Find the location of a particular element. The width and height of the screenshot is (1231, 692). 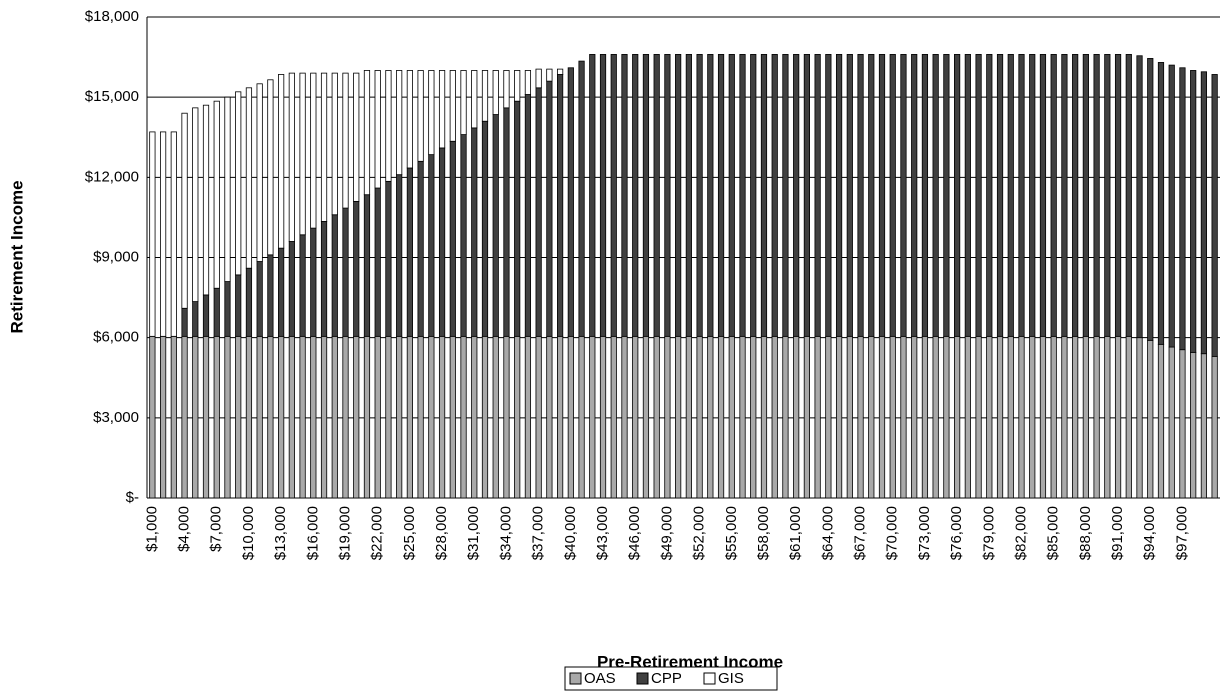

x-tick-label: $91,000 is located at coordinates (1117, 533).